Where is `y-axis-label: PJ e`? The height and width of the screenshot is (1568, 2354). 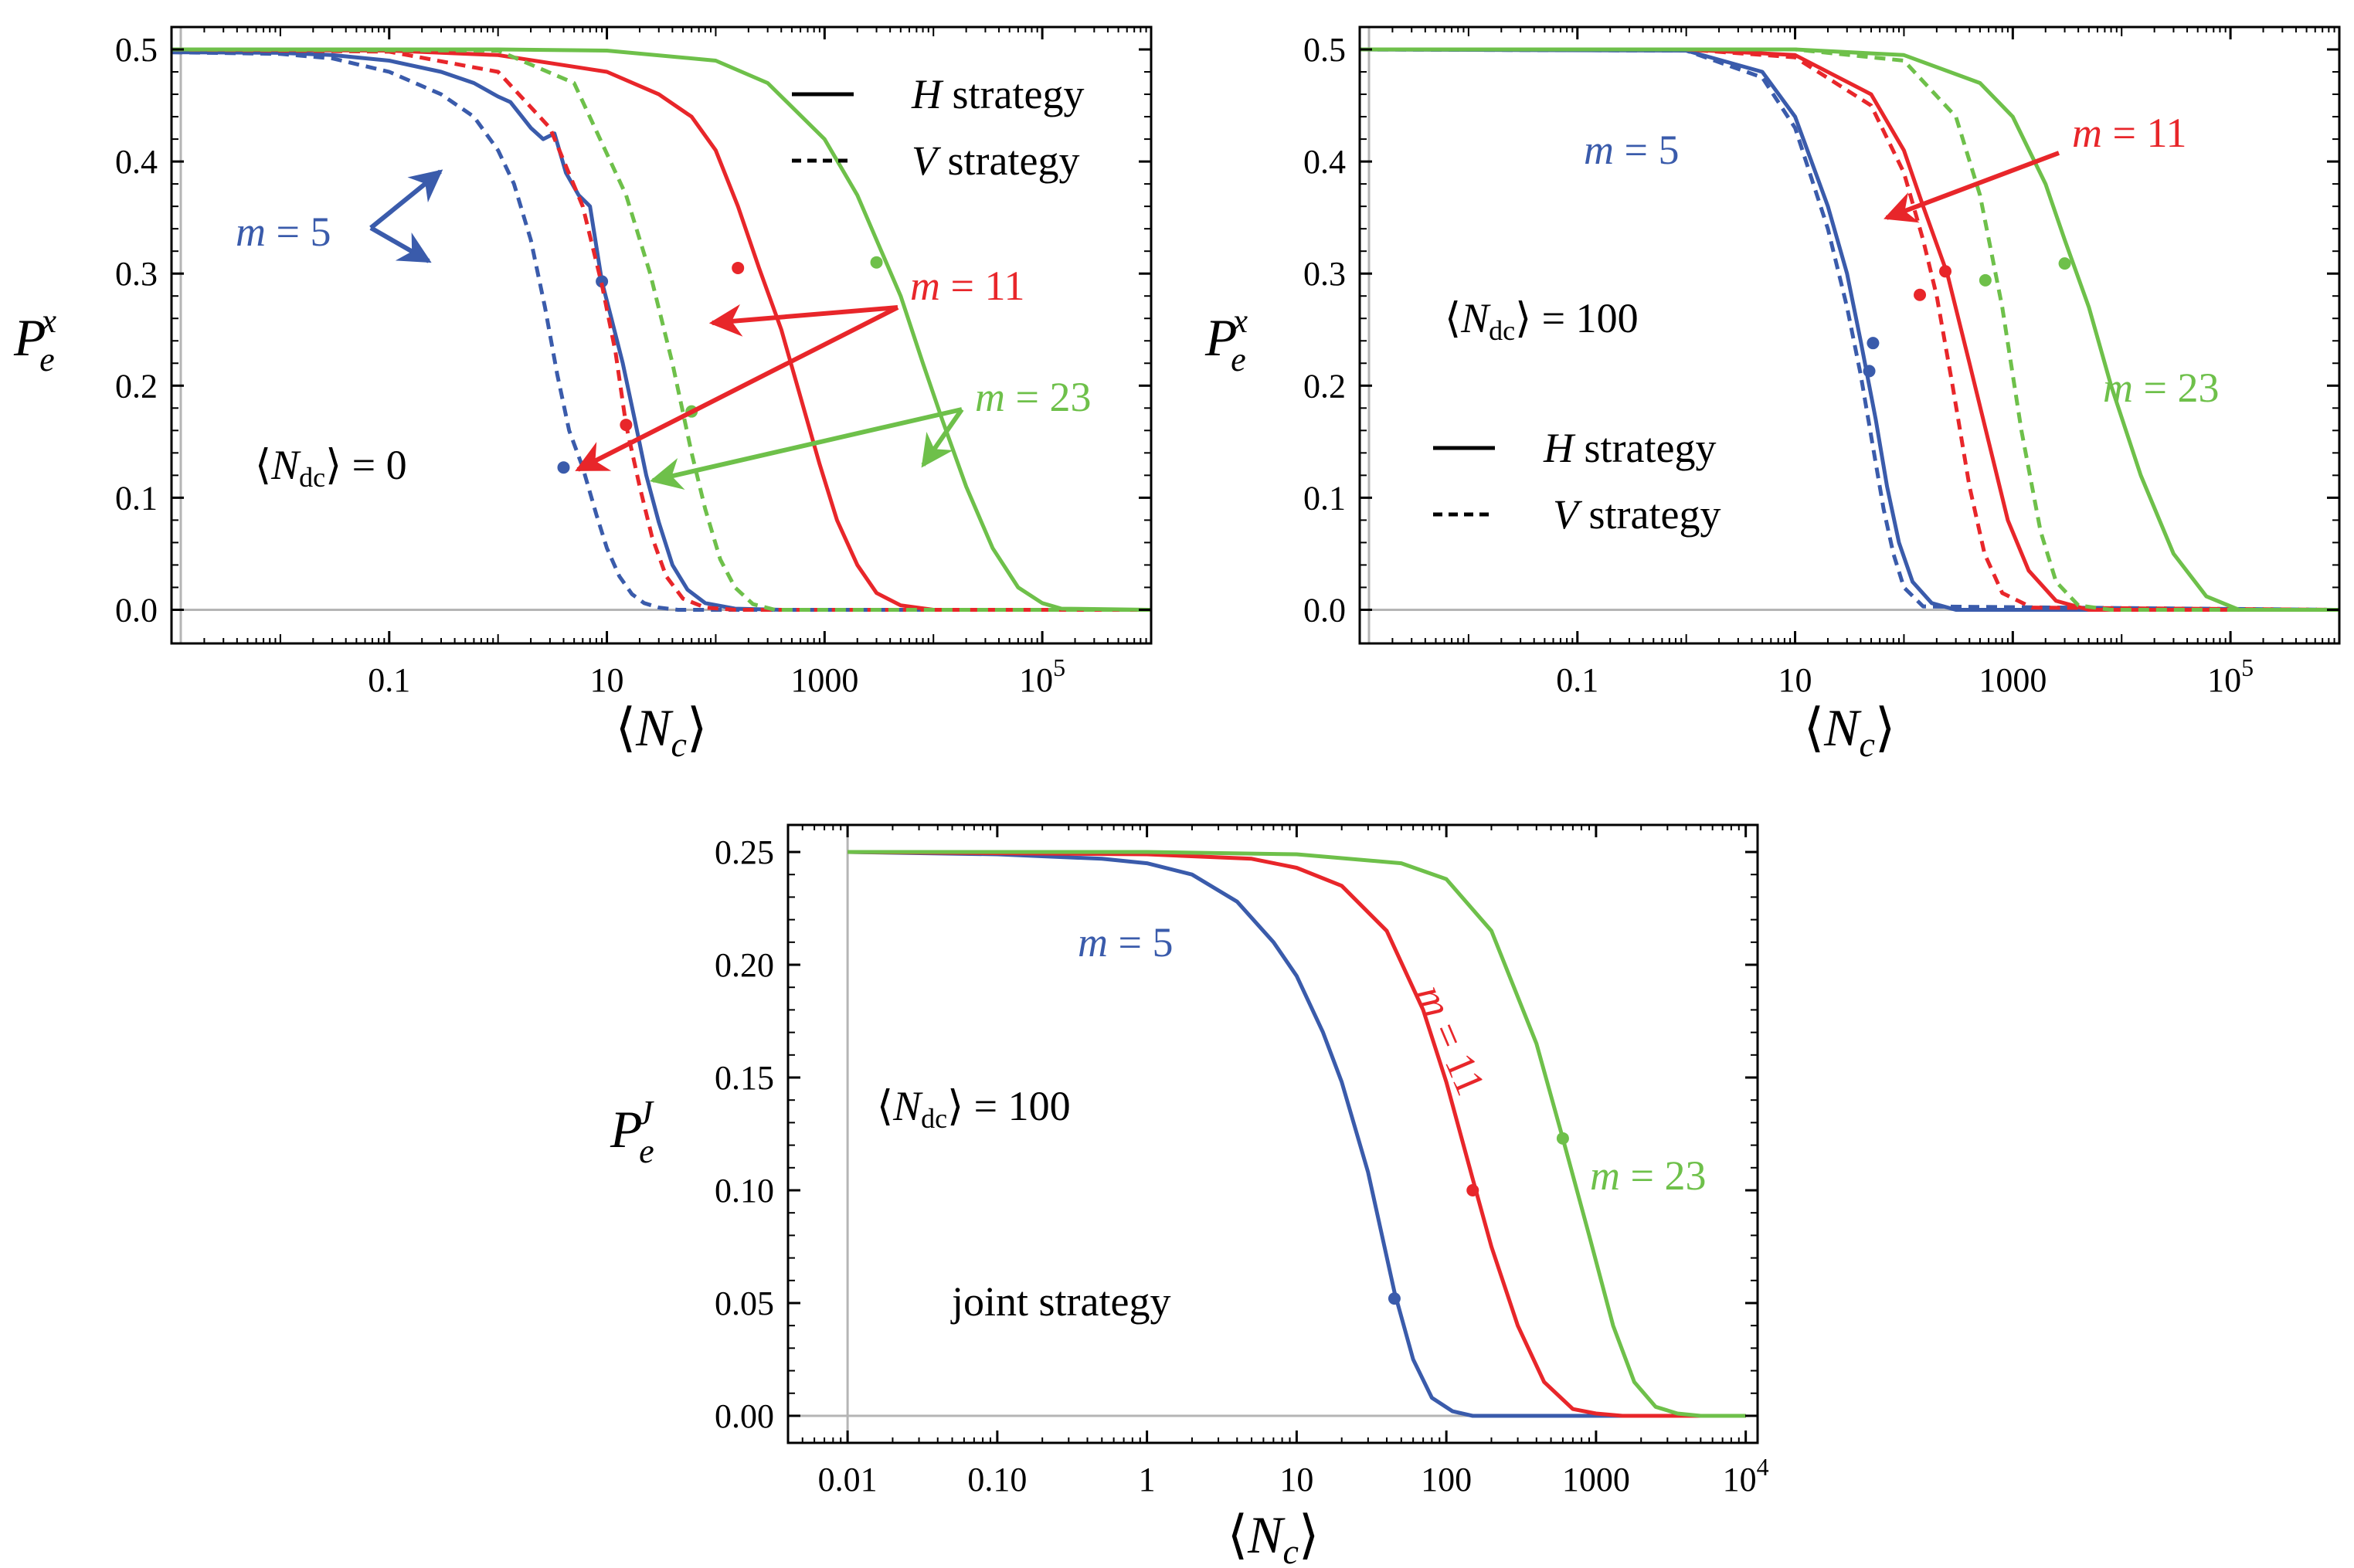
y-axis-label: PJ e is located at coordinates (632, 1132).